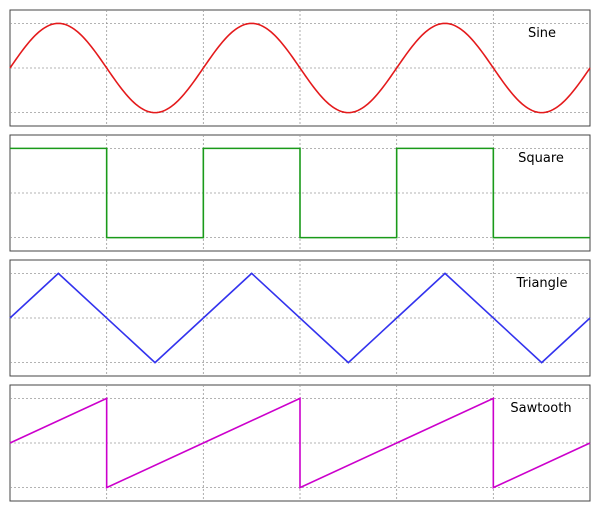 This screenshot has width=600, height=513. What do you see at coordinates (540, 408) in the screenshot?
I see `sawtooth-label: Sawtooth` at bounding box center [540, 408].